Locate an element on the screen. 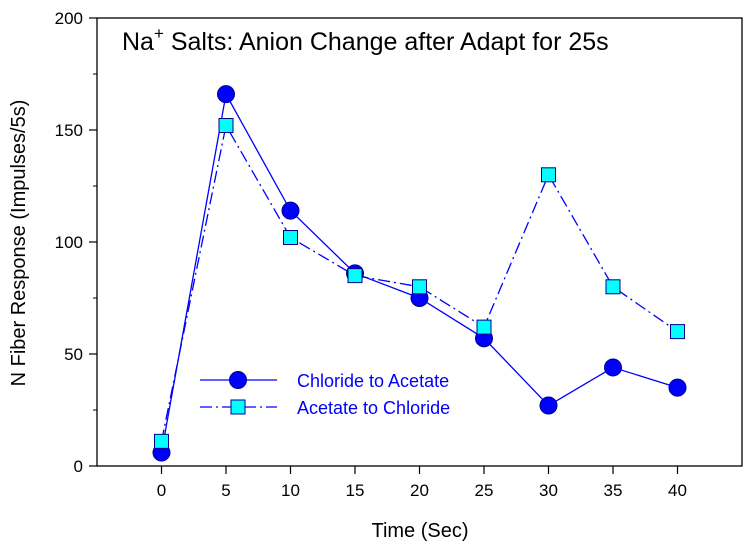  y-tick-label: 200 is located at coordinates (69, 18).